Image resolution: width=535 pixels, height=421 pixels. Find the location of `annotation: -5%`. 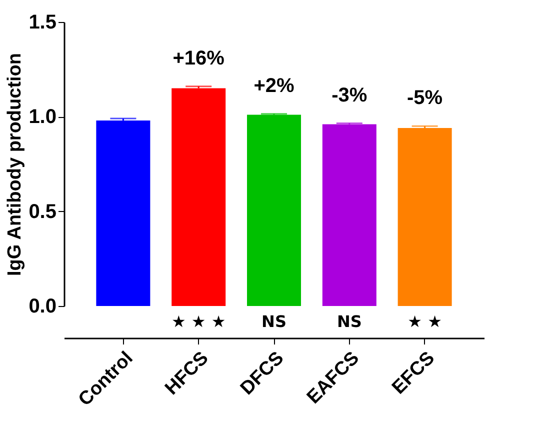

annotation: -5% is located at coordinates (425, 98).